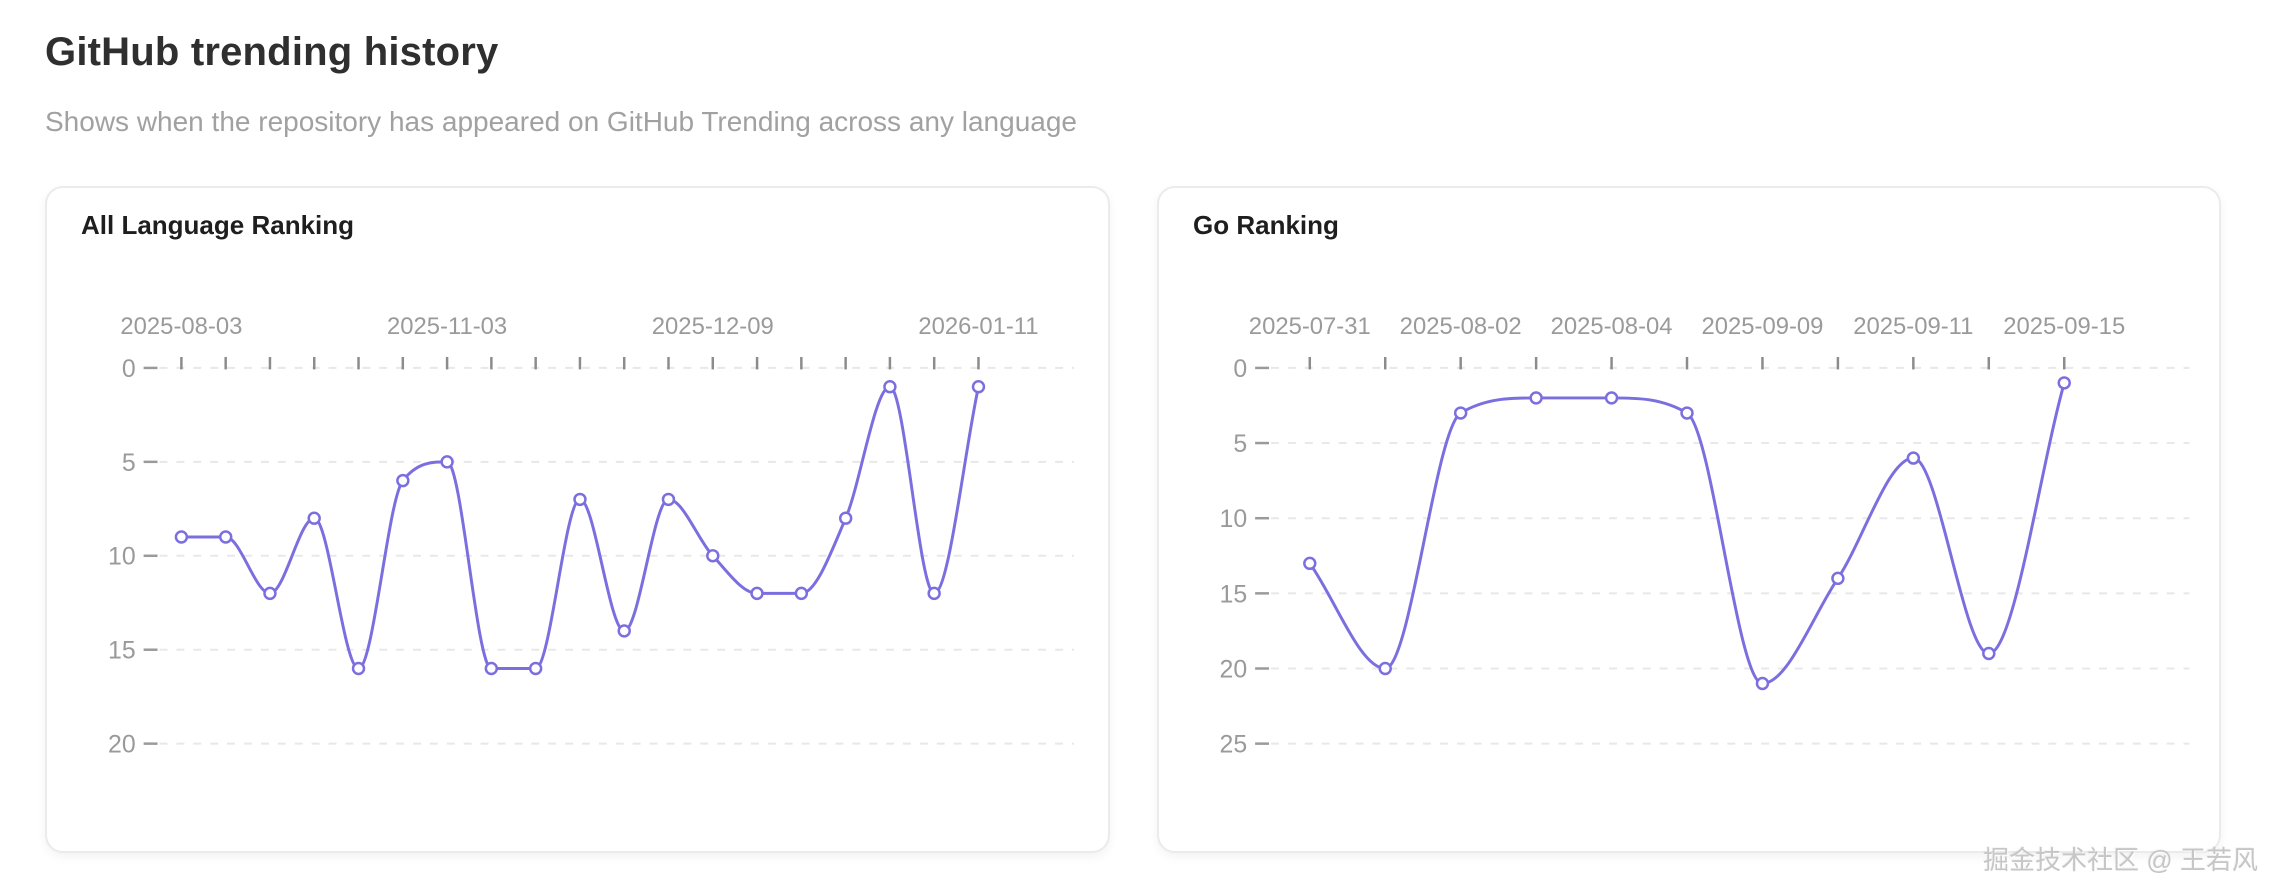  Describe the element at coordinates (1762, 326) in the screenshot. I see `x-axis-label: 2025-09-09` at that location.